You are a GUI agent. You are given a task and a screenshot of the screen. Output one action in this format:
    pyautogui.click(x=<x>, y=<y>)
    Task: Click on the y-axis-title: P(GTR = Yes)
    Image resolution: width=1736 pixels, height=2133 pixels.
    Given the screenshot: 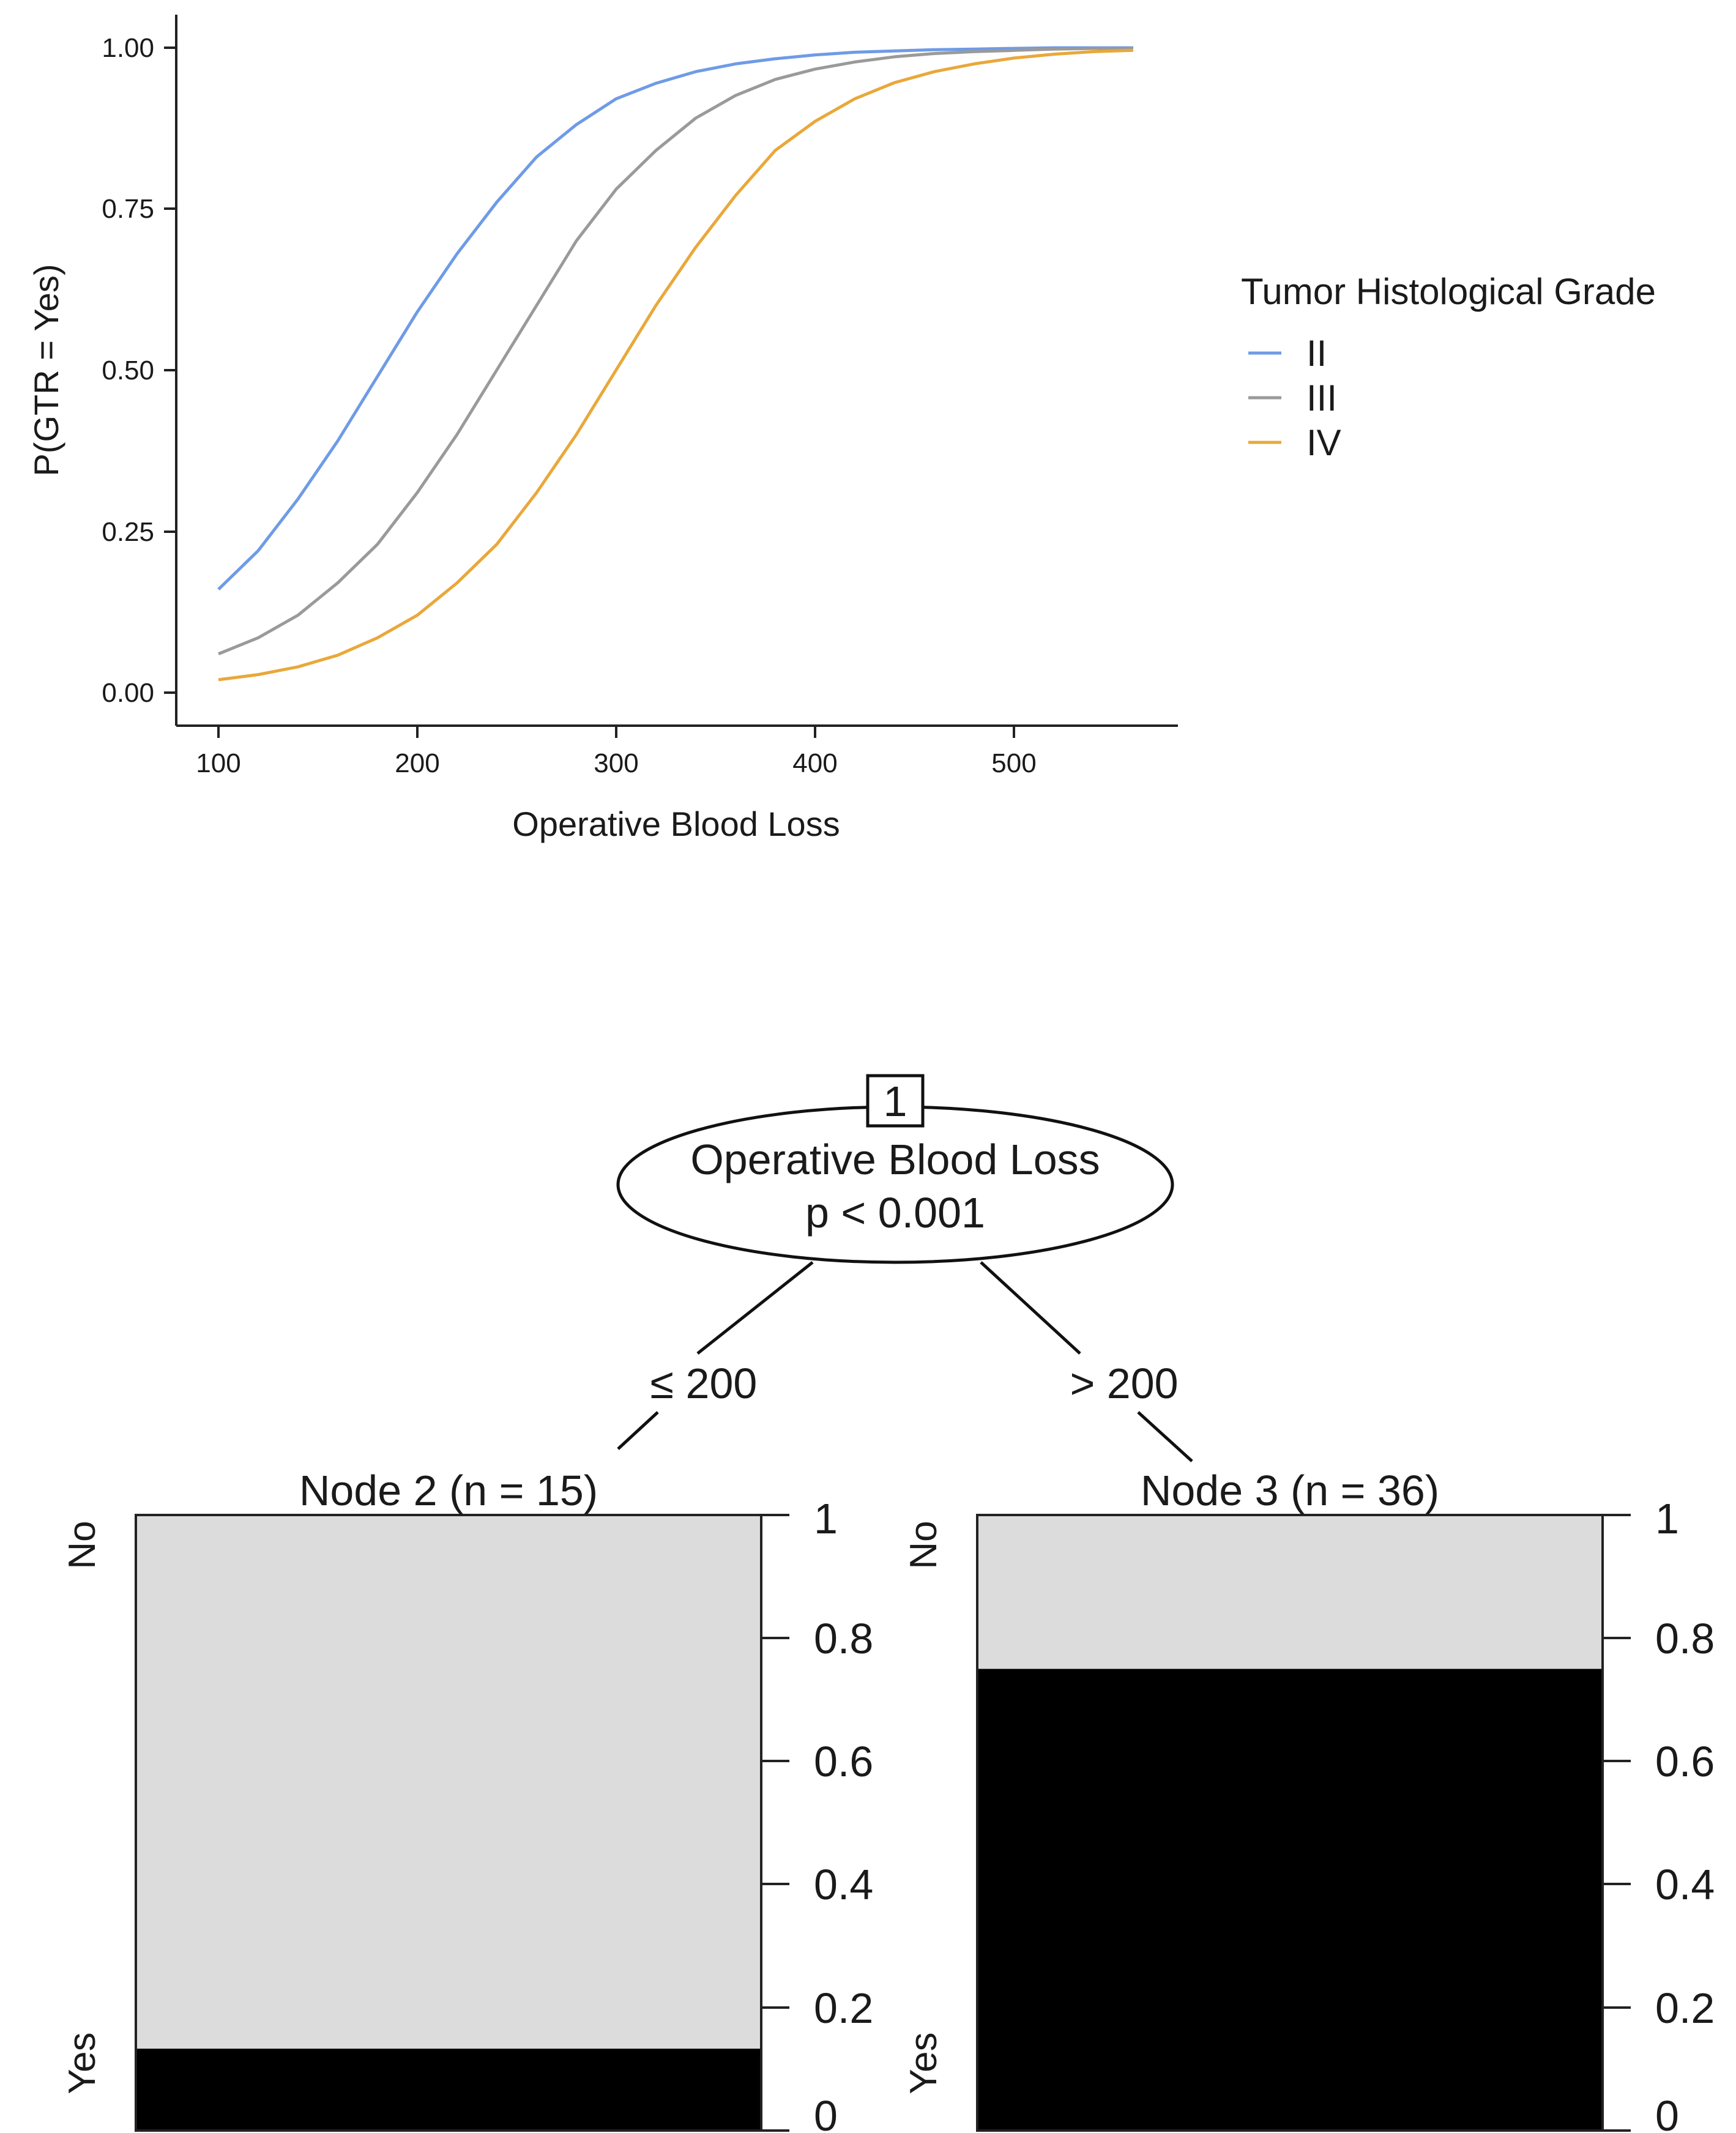 What is the action you would take?
    pyautogui.click(x=46, y=370)
    